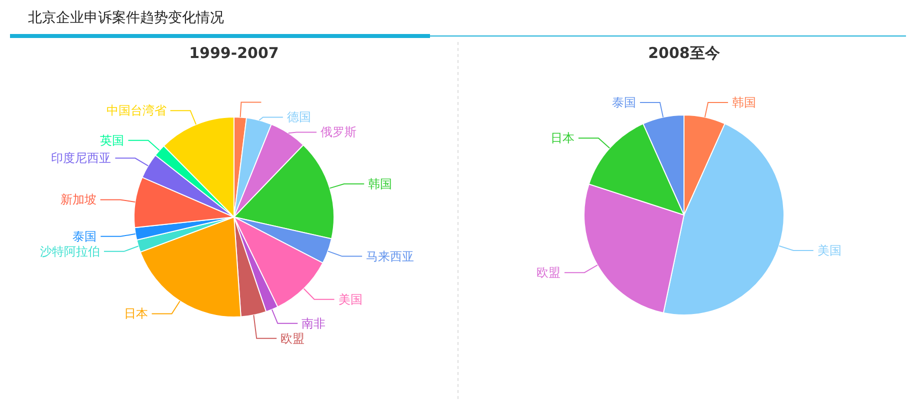  Describe the element at coordinates (70, 251) in the screenshot. I see `slice-label: 沙特阿拉伯` at that location.